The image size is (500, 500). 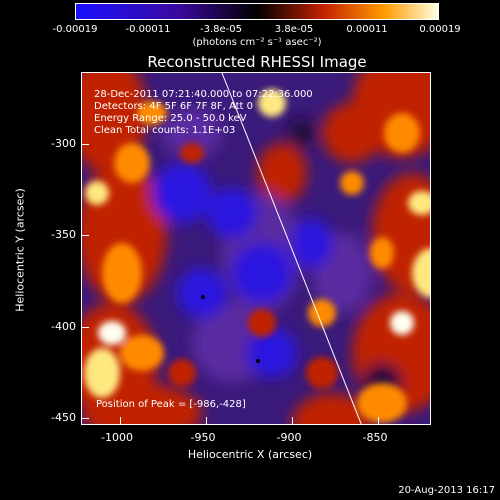 I want to click on colorbar-units: (photons cm⁻² s⁻¹ asec⁻²), so click(x=257, y=42).